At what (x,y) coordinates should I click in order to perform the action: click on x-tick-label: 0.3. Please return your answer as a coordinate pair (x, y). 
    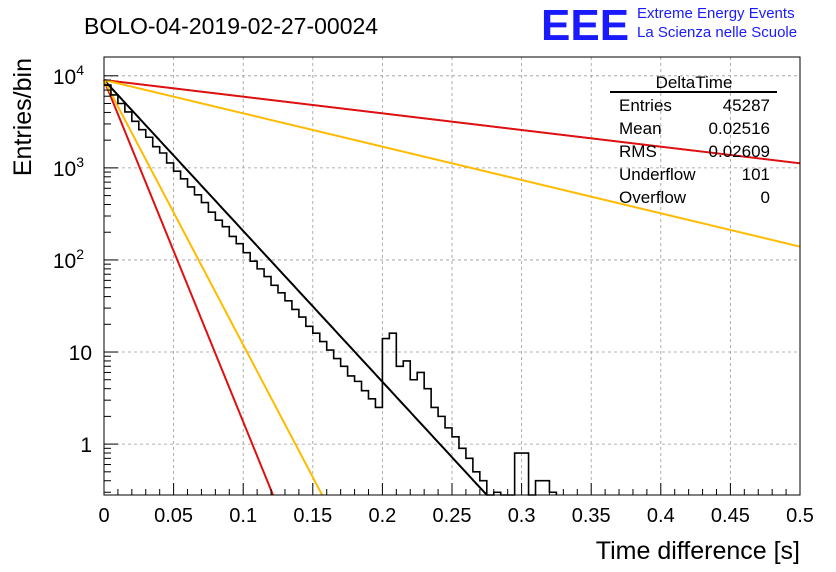
    Looking at the image, I should click on (522, 516).